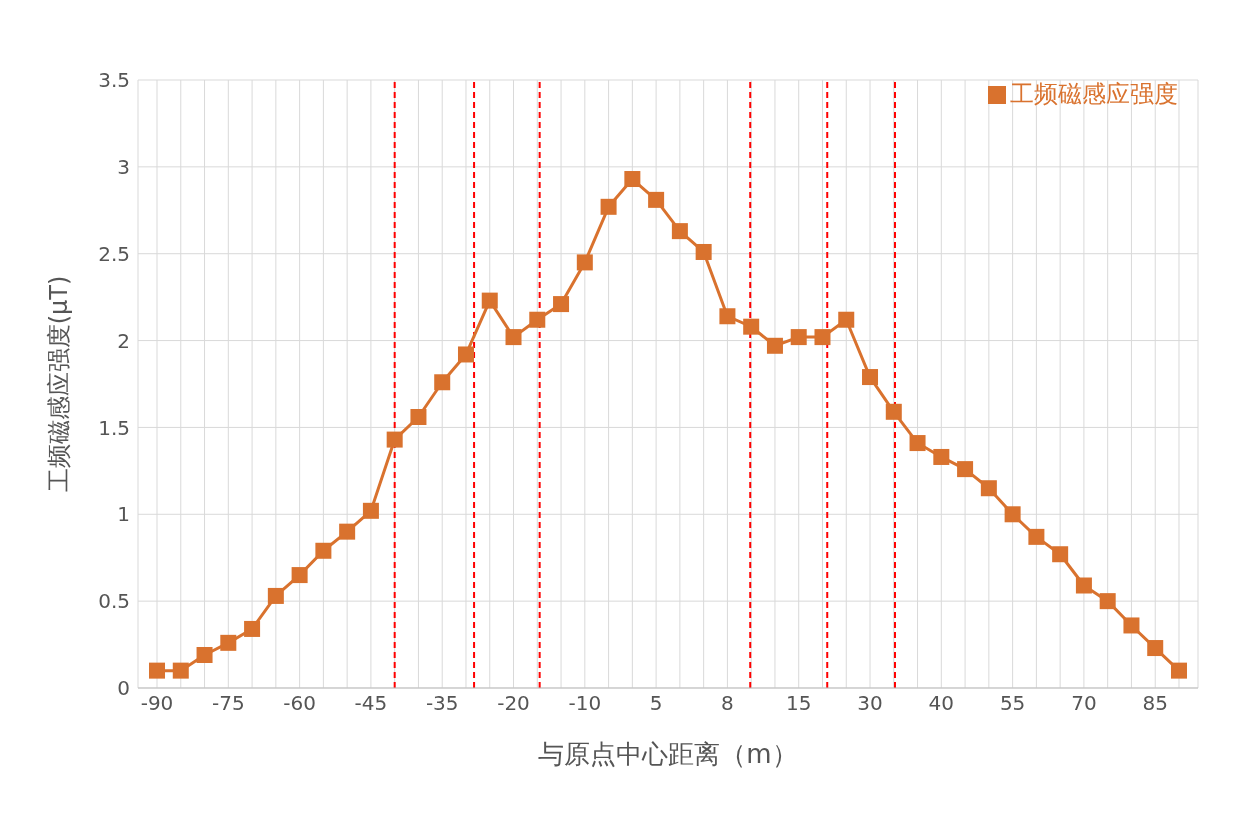  What do you see at coordinates (299, 703) in the screenshot?
I see `x-tick-label: -60` at bounding box center [299, 703].